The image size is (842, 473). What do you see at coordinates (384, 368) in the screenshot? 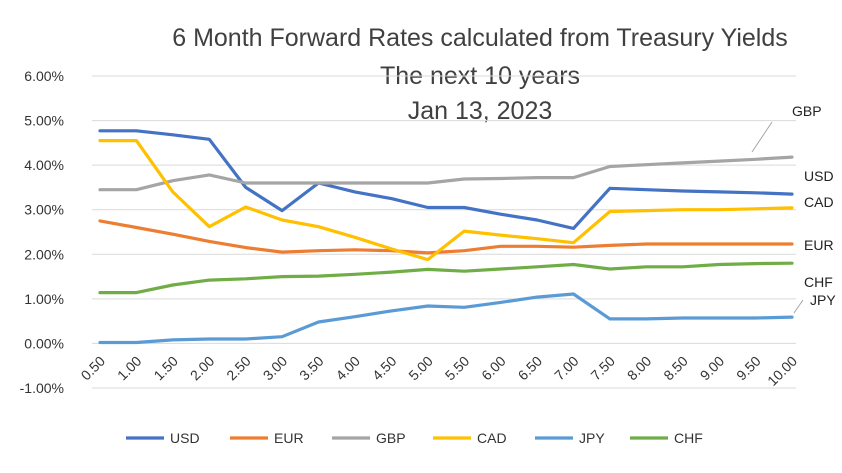
I see `x-tick-label: 4.50` at bounding box center [384, 368].